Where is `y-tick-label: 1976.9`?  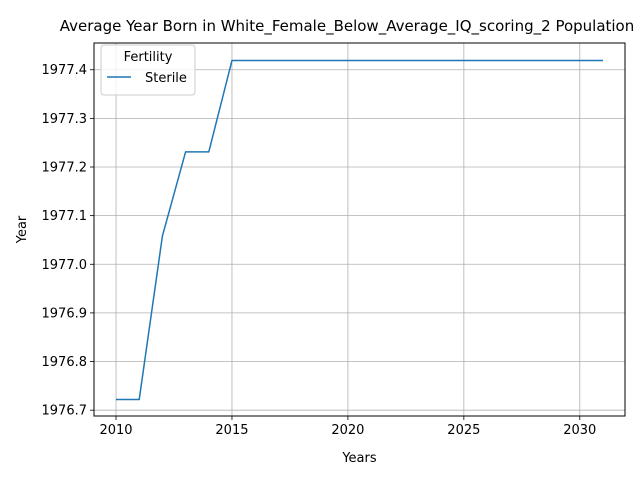 y-tick-label: 1976.9 is located at coordinates (65, 313).